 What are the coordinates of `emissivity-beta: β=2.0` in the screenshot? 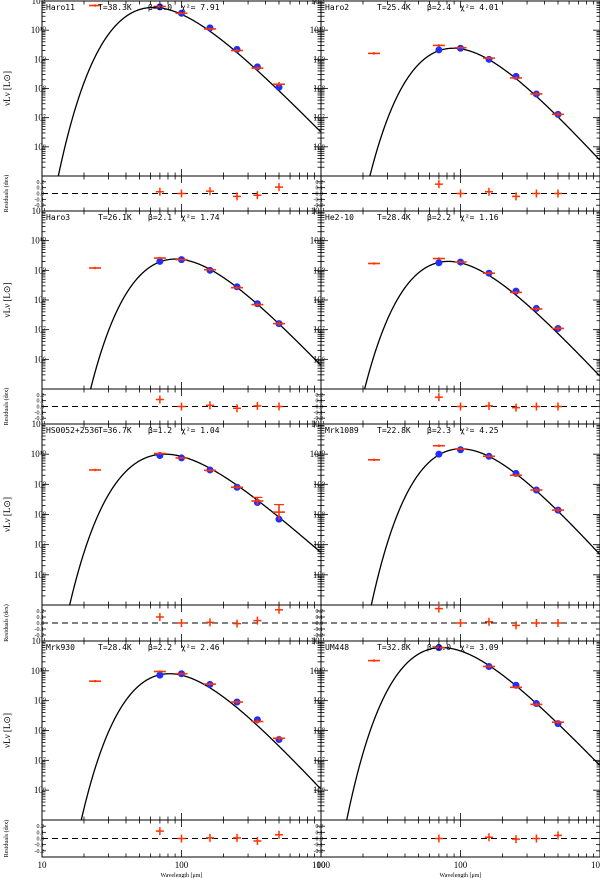 It's located at (439, 647).